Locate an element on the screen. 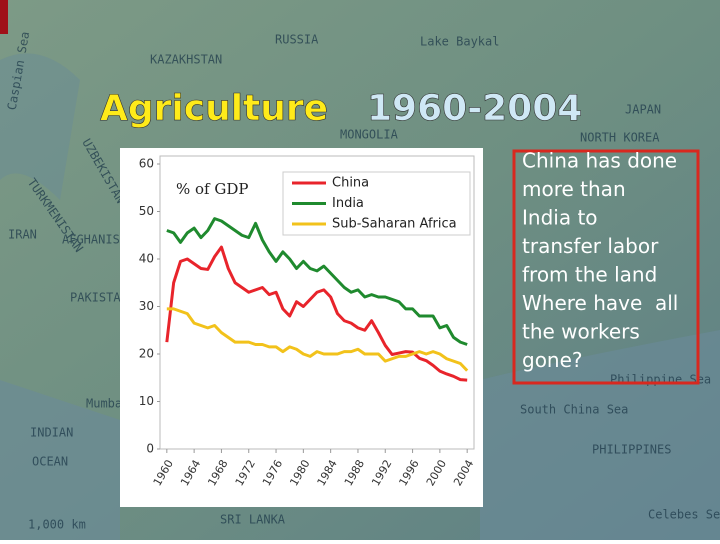 The width and height of the screenshot is (720, 544). callout-line: the workers is located at coordinates (581, 332).